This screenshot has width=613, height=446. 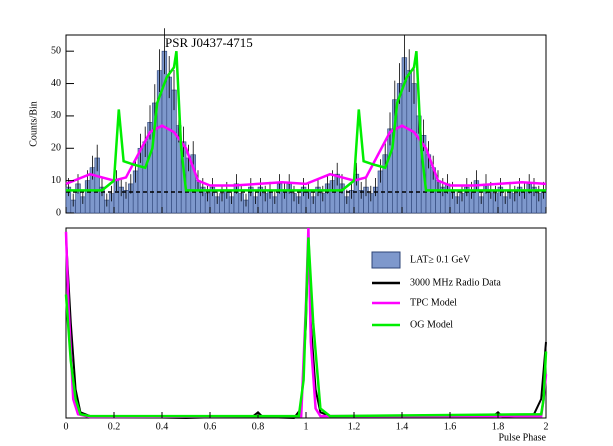 What do you see at coordinates (546, 426) in the screenshot?
I see `x-tick-label: 2` at bounding box center [546, 426].